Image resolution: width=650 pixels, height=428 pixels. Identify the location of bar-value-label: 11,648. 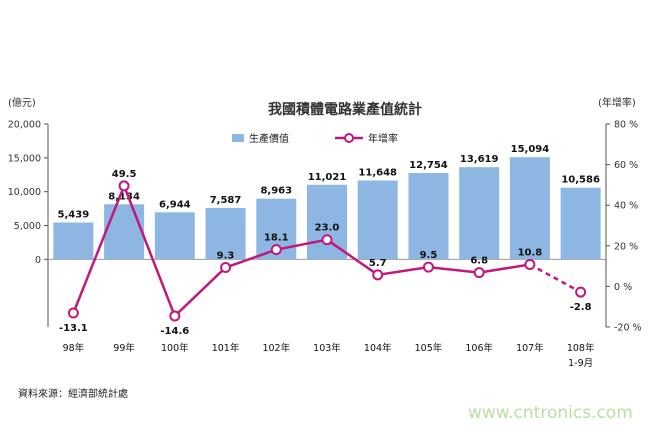
(377, 173).